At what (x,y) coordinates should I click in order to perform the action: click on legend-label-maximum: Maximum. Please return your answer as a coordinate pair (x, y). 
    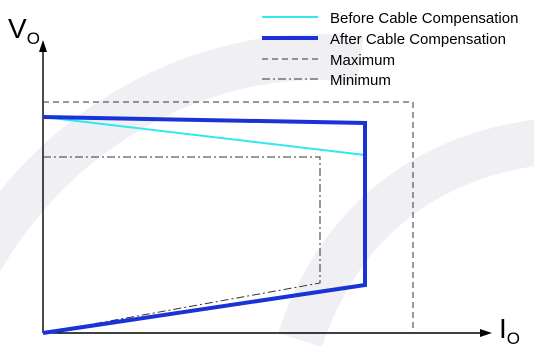
    Looking at the image, I should click on (362, 60).